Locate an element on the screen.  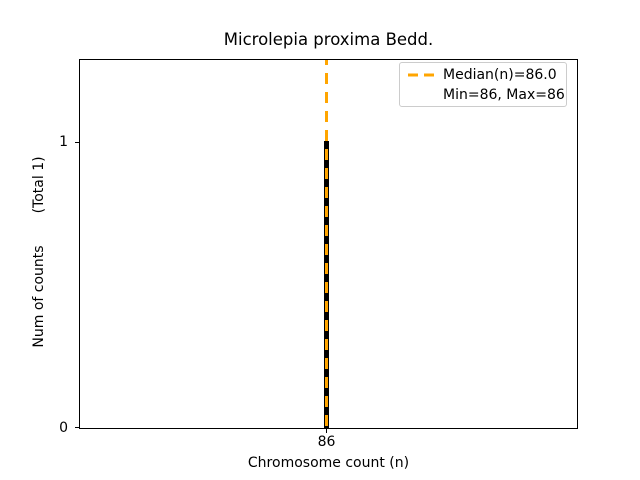
y-tick-label-1: 1 is located at coordinates (63, 142).